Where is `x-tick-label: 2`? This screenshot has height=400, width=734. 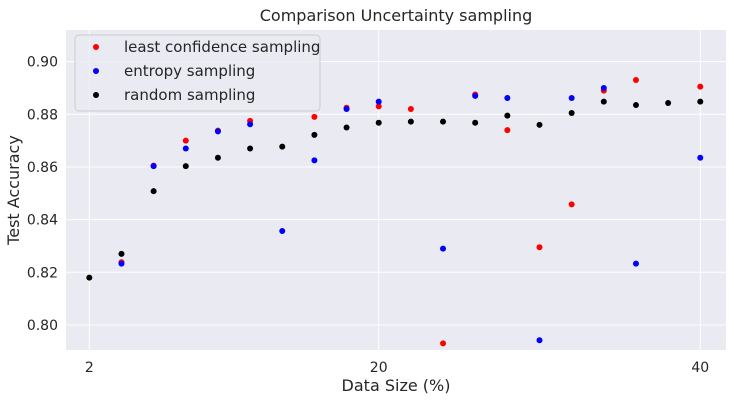 x-tick-label: 2 is located at coordinates (89, 368).